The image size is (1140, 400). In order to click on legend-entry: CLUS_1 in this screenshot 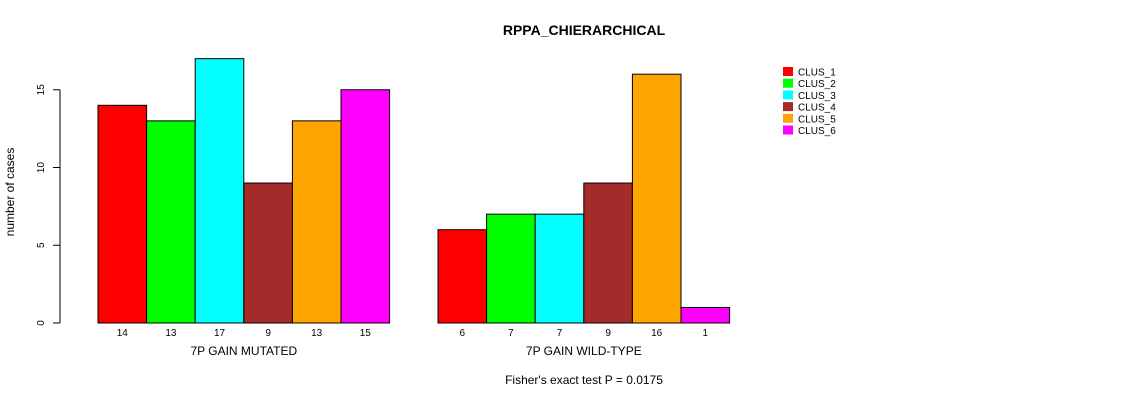, I will do `click(817, 73)`.